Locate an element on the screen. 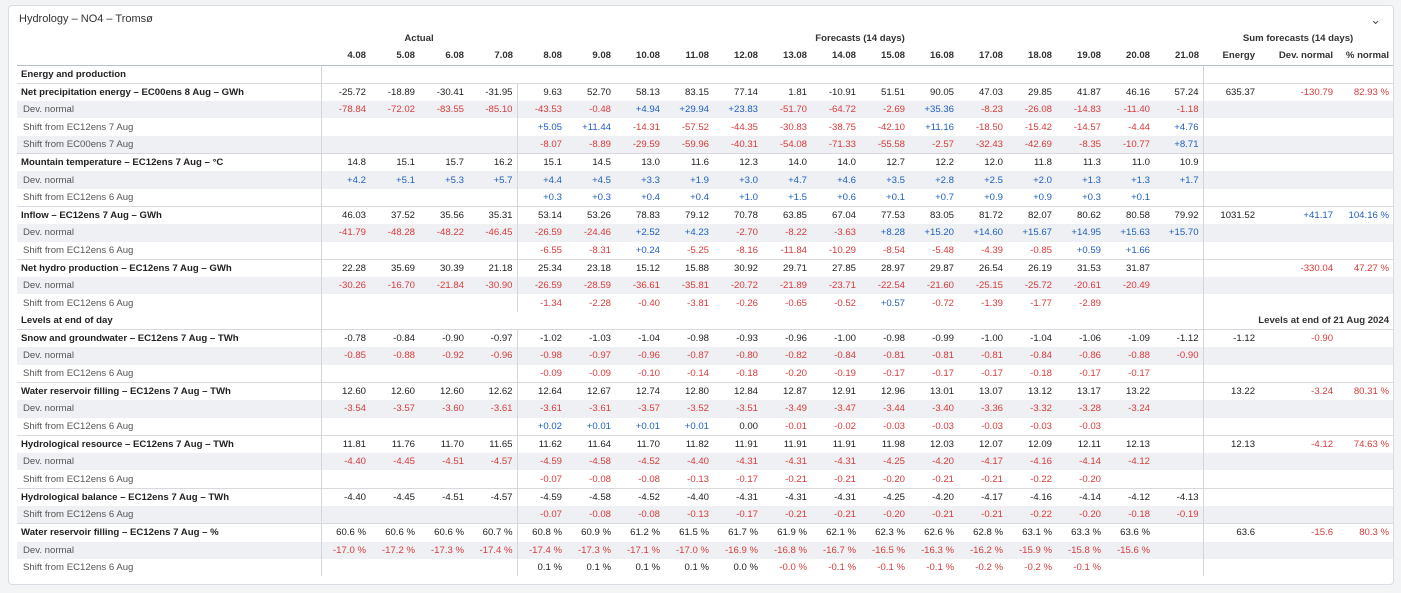 This screenshot has height=593, width=1401. value-cell: -0.90 is located at coordinates (443, 338).